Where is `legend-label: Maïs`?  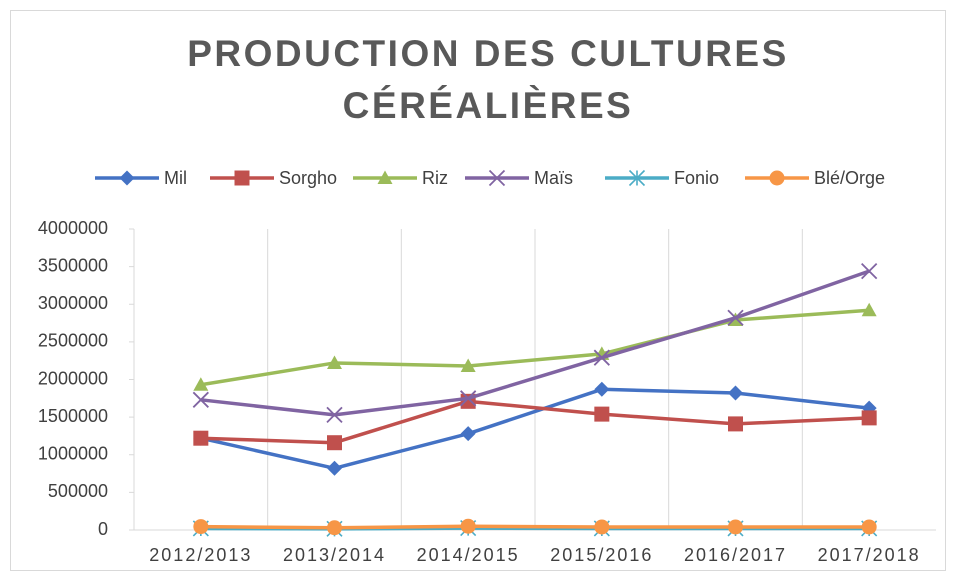 legend-label: Maïs is located at coordinates (553, 178).